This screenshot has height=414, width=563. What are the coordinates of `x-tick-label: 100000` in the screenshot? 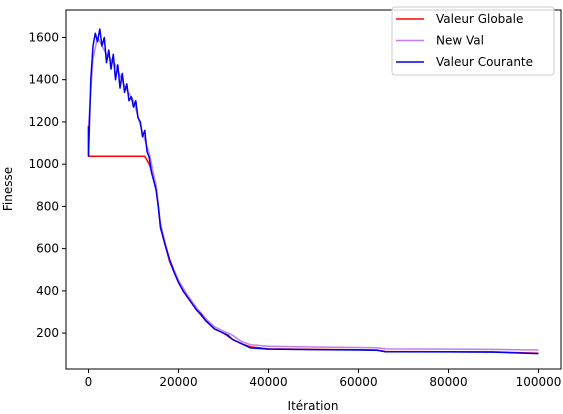 It's located at (539, 382).